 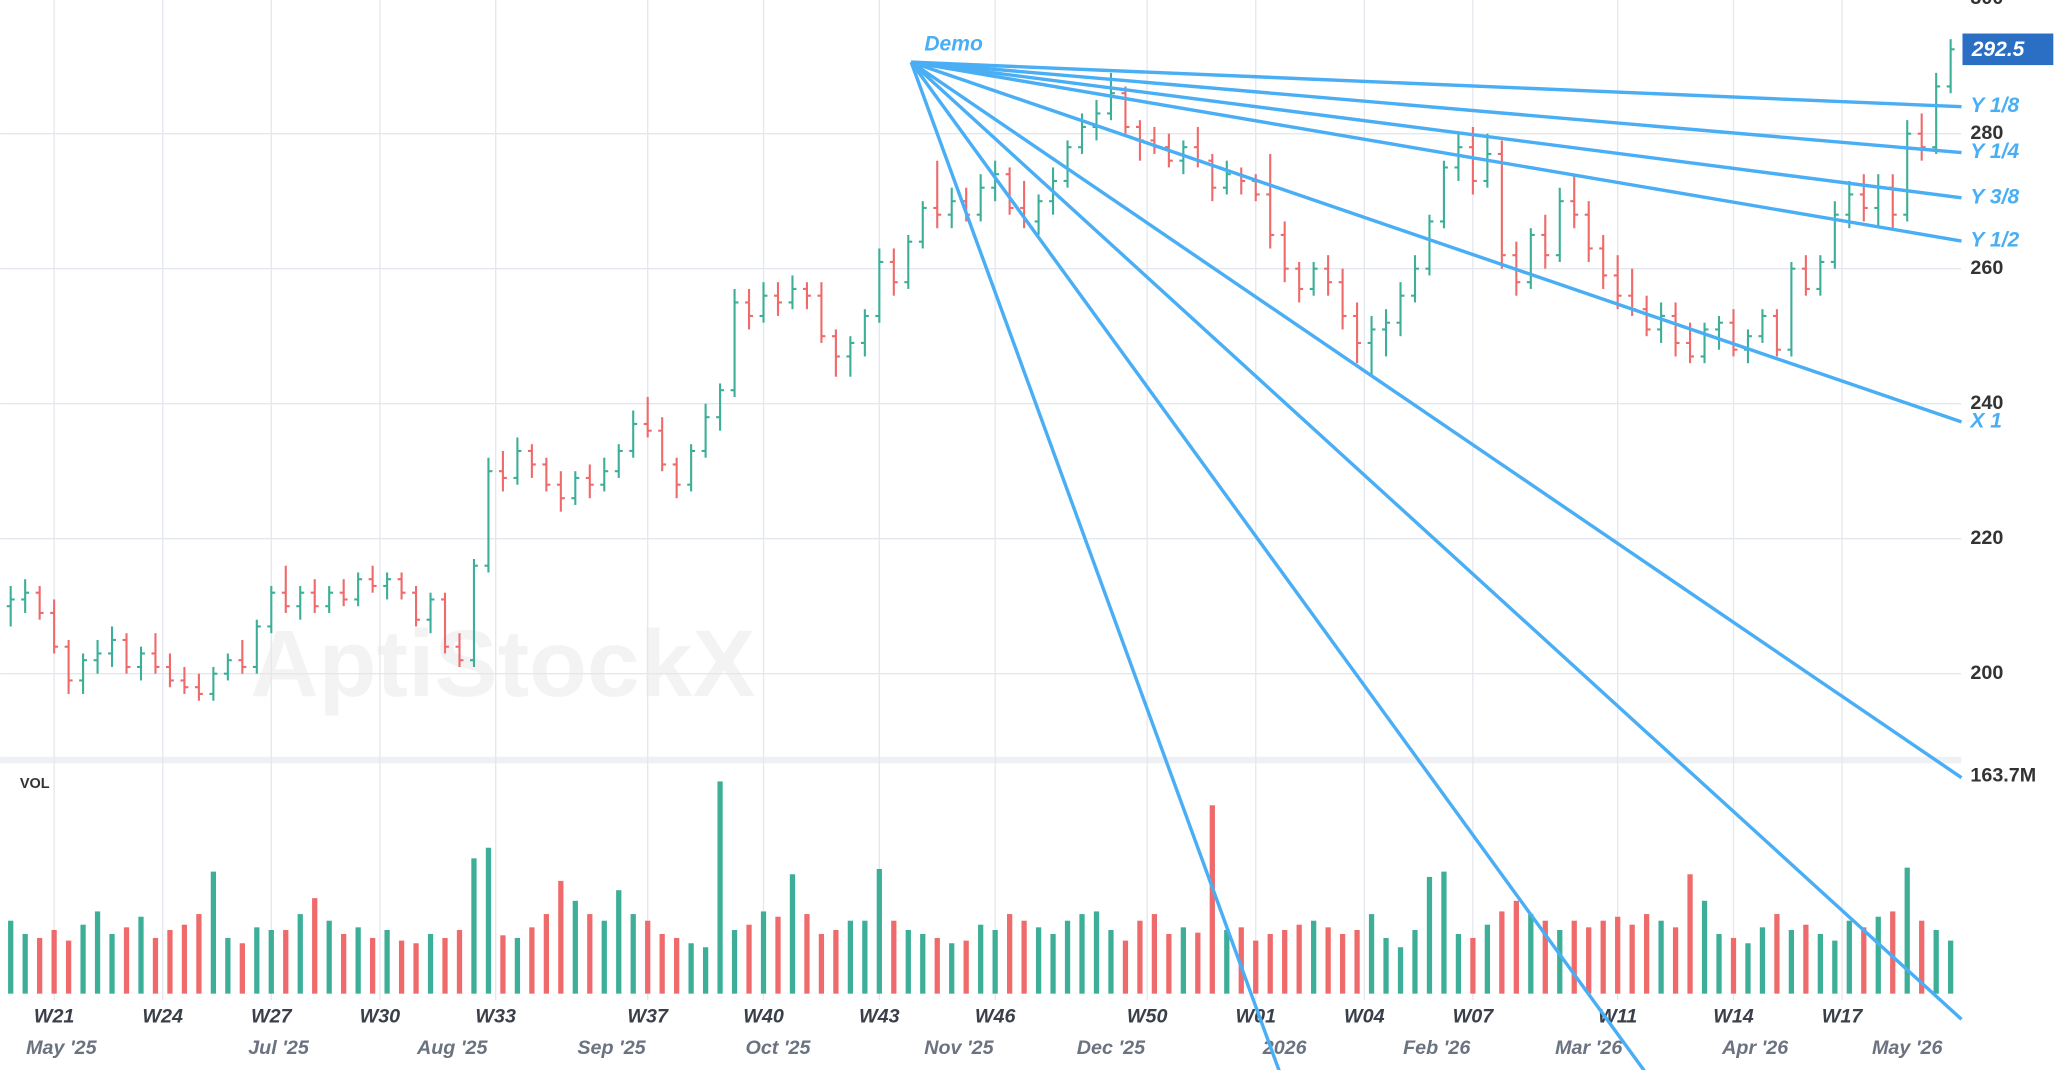 What do you see at coordinates (1986, 673) in the screenshot?
I see `y-tick-label: 200` at bounding box center [1986, 673].